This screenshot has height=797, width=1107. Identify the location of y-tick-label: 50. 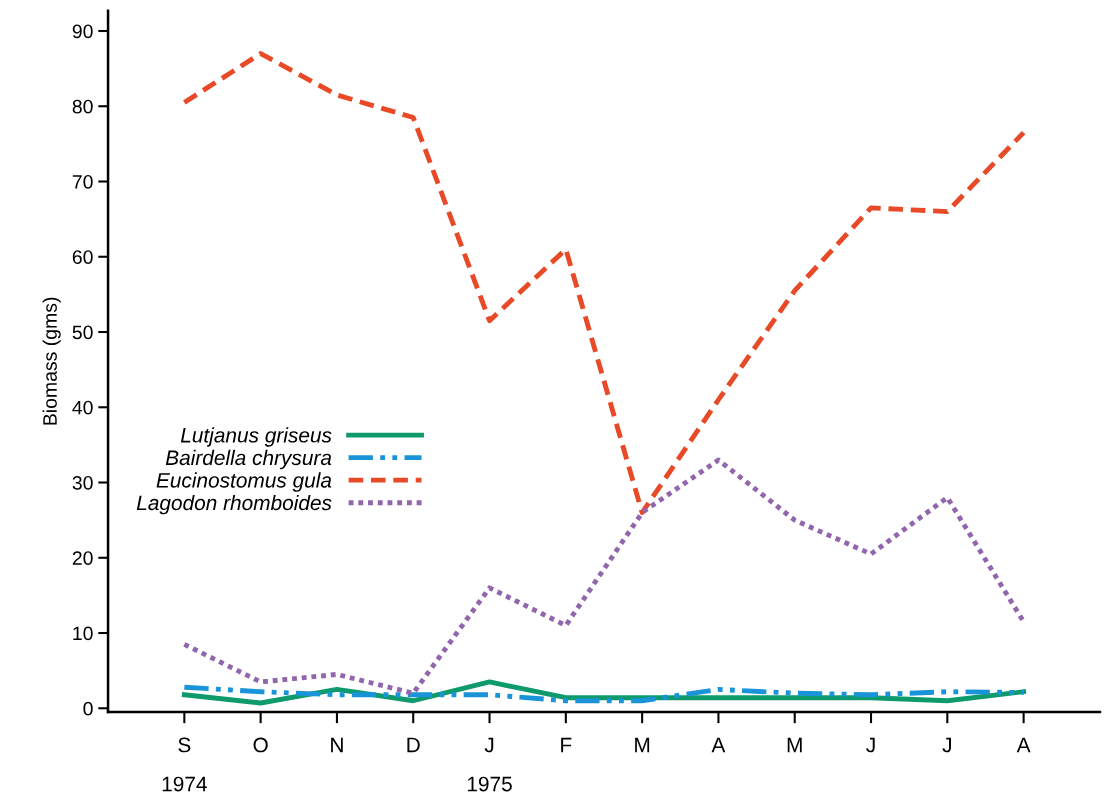
(82, 332).